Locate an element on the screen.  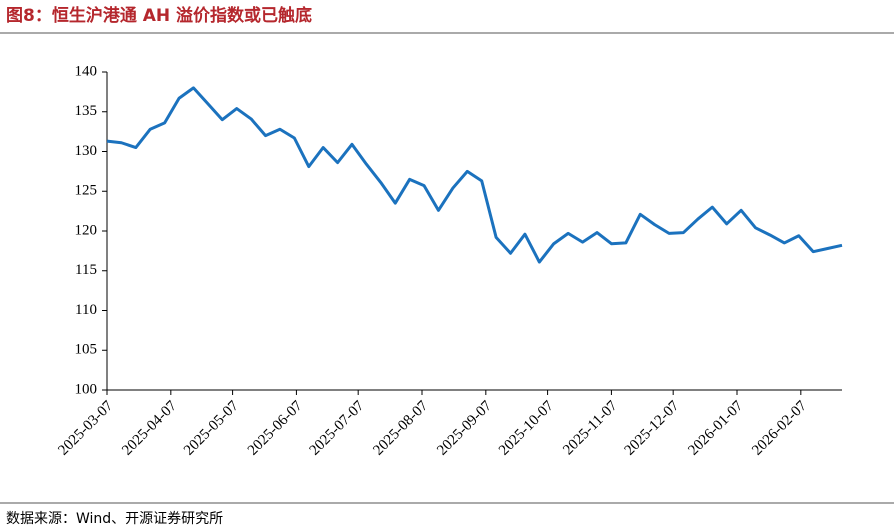
y-tick-label: 120 is located at coordinates (86, 230).